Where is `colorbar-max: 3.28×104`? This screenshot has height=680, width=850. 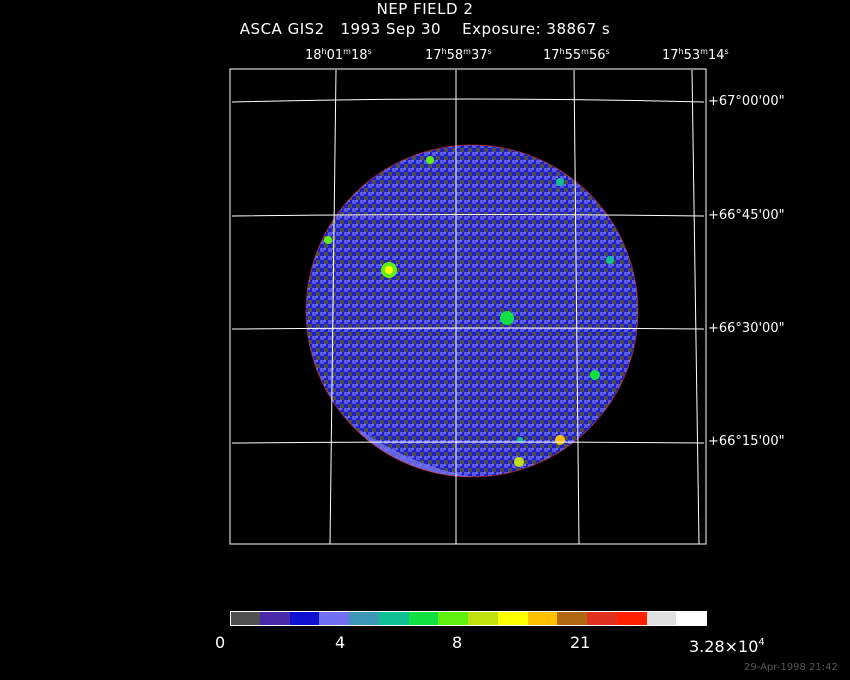
colorbar-max: 3.28×104 is located at coordinates (727, 646).